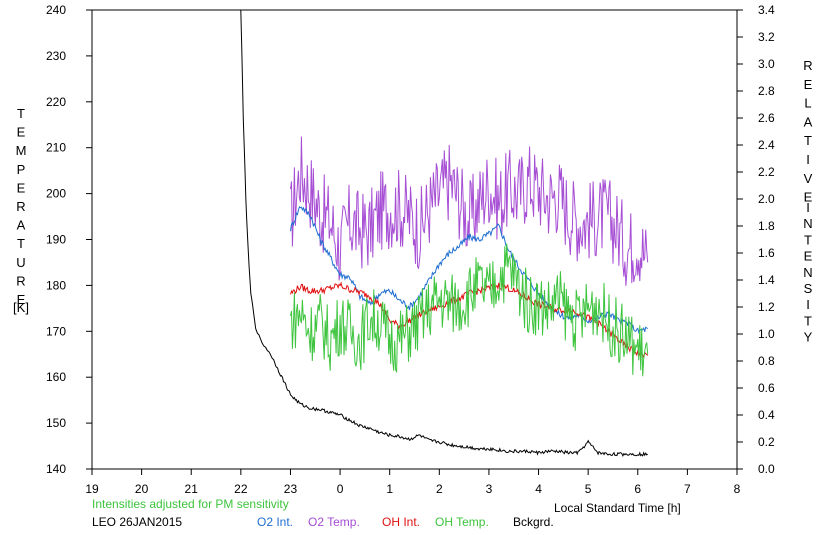 Image resolution: width=828 pixels, height=535 pixels. Describe the element at coordinates (137, 522) in the screenshot. I see `station-label: LEO 26JAN2015` at that location.